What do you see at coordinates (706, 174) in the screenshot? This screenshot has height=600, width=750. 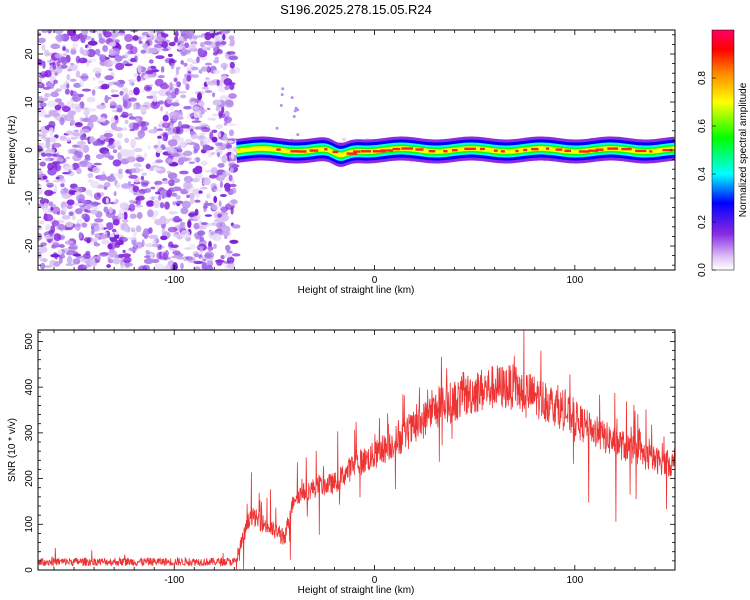 I see `colorbar-ticks: 0.0 0.2 0.4 0.6 0.8` at bounding box center [706, 174].